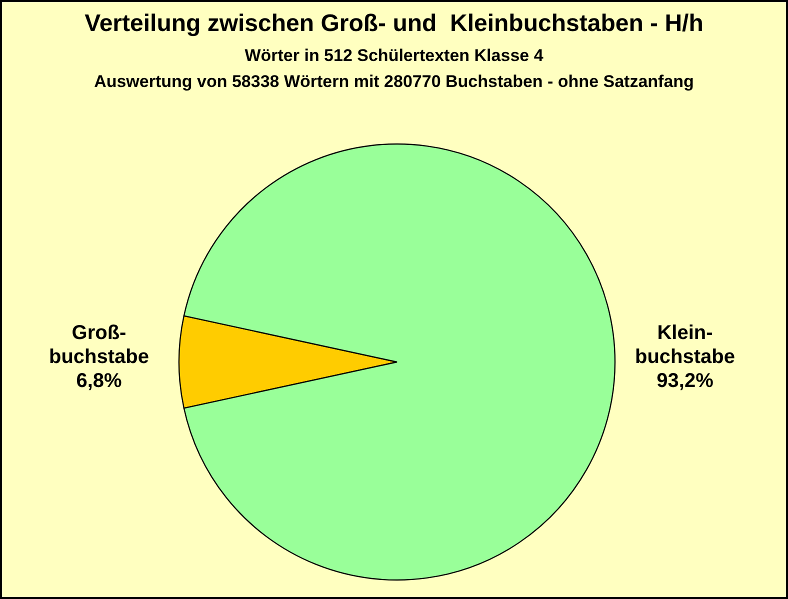  Describe the element at coordinates (99, 381) in the screenshot. I see `data-label: 6,8%` at that location.